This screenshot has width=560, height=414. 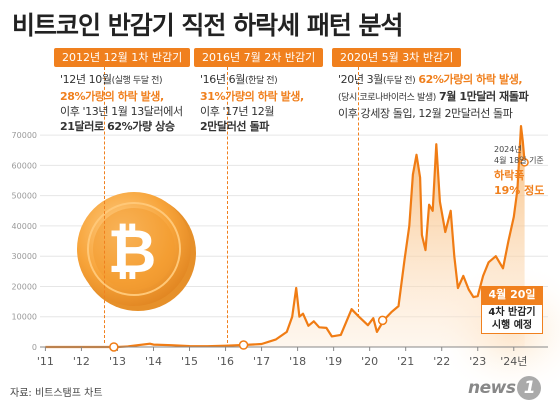 What do you see at coordinates (360, 79) in the screenshot?
I see `h3-date: '20년 3월` at bounding box center [360, 79].